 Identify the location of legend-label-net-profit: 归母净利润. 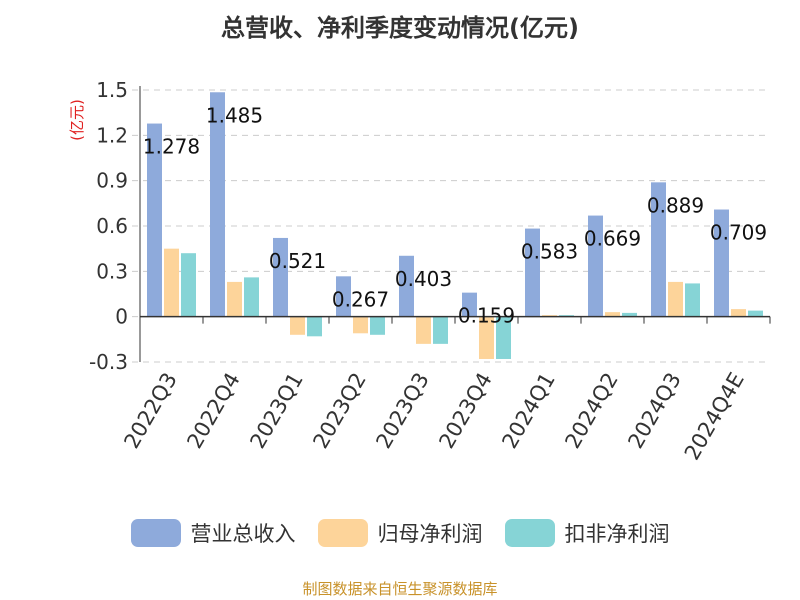
(430, 534).